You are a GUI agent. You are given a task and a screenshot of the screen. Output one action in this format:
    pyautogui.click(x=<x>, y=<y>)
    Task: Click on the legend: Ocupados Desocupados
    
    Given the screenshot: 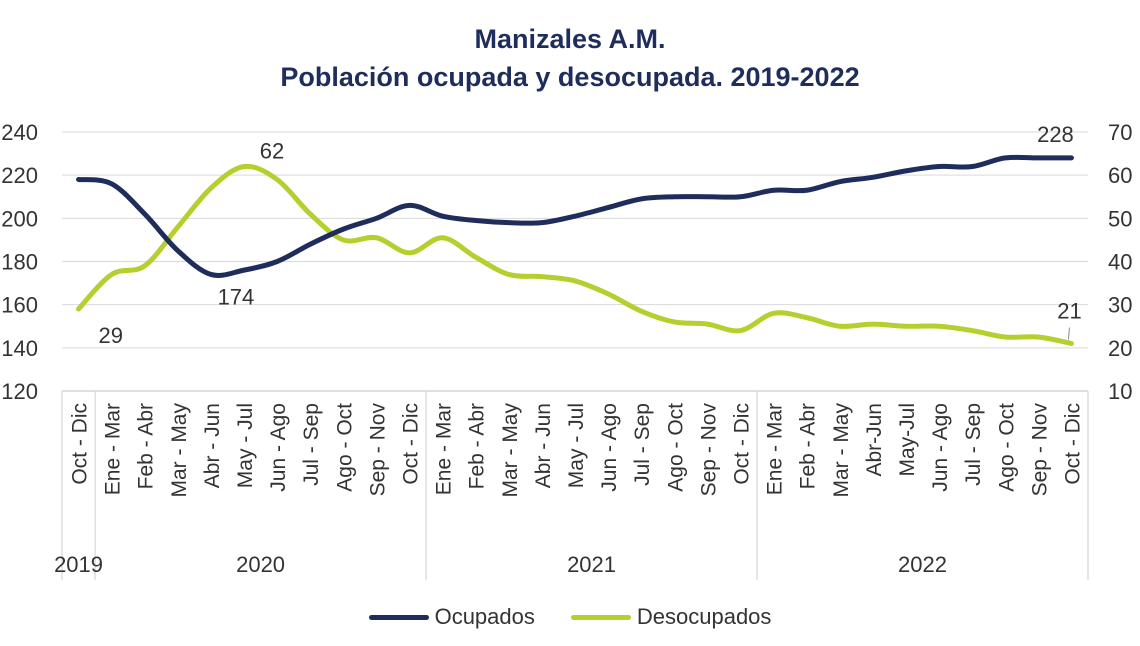 What is the action you would take?
    pyautogui.click(x=570, y=617)
    